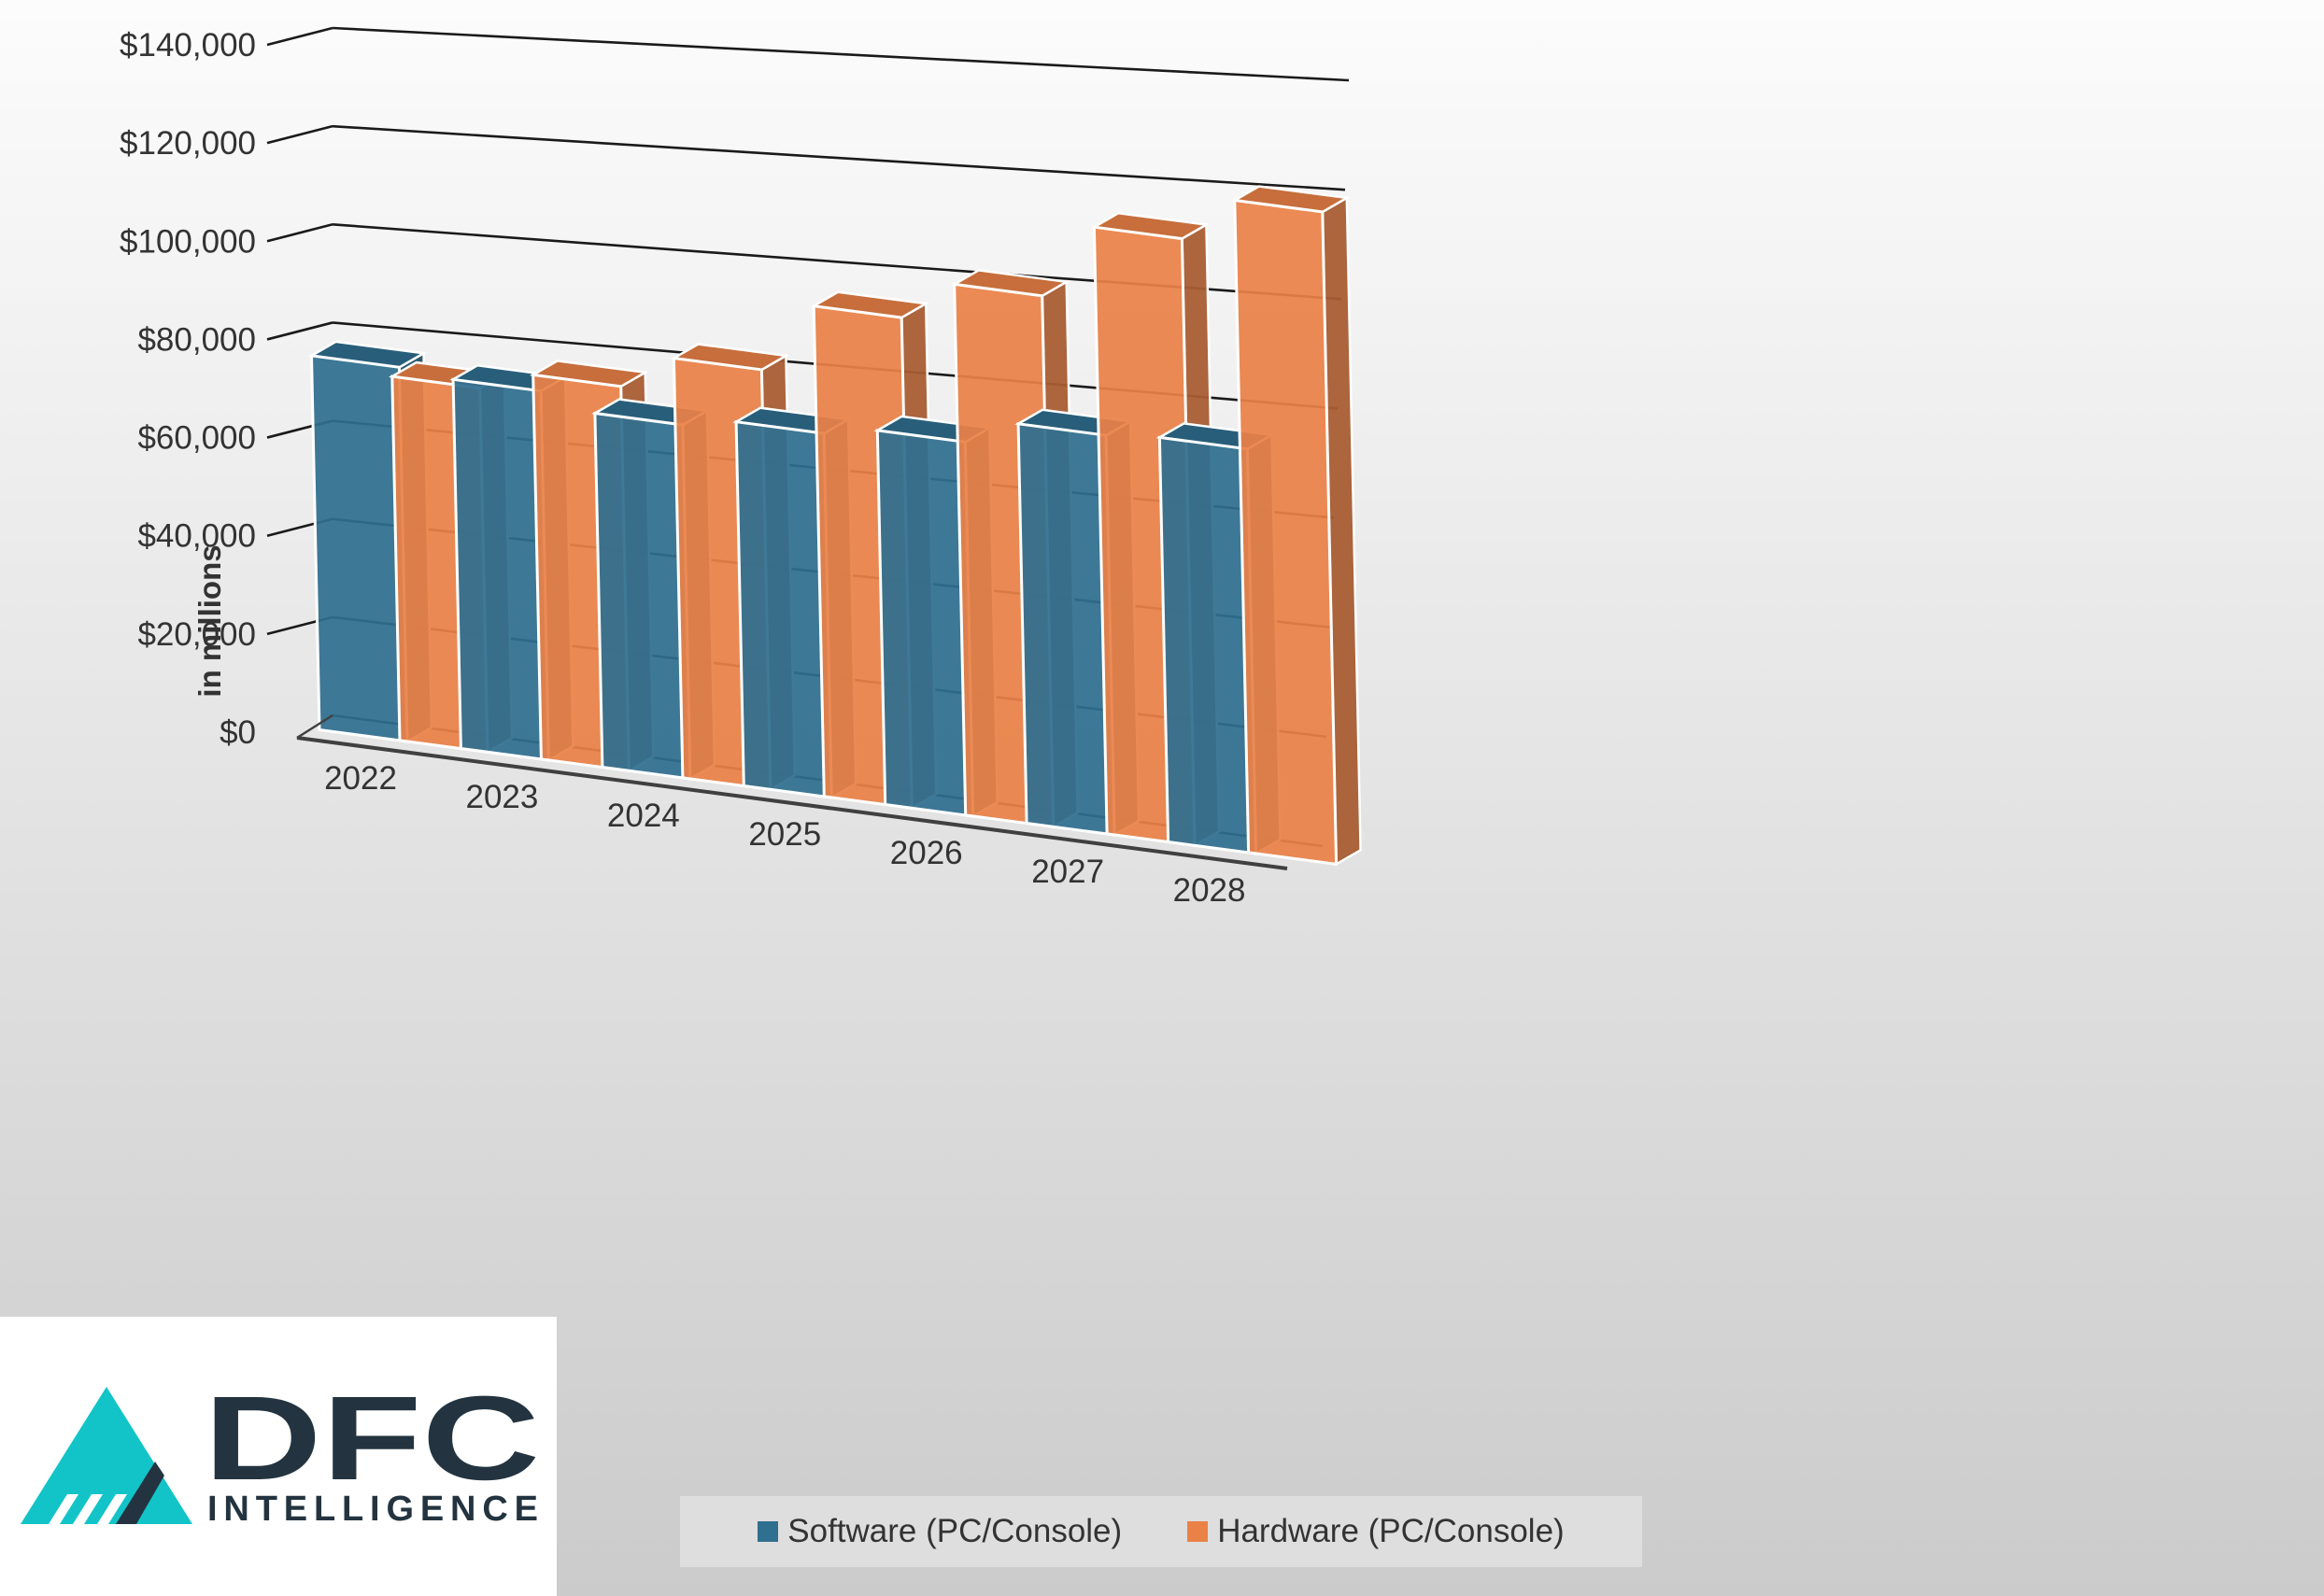 This screenshot has width=2324, height=1596. What do you see at coordinates (106, 1455) in the screenshot?
I see `logo-triangle-icon` at bounding box center [106, 1455].